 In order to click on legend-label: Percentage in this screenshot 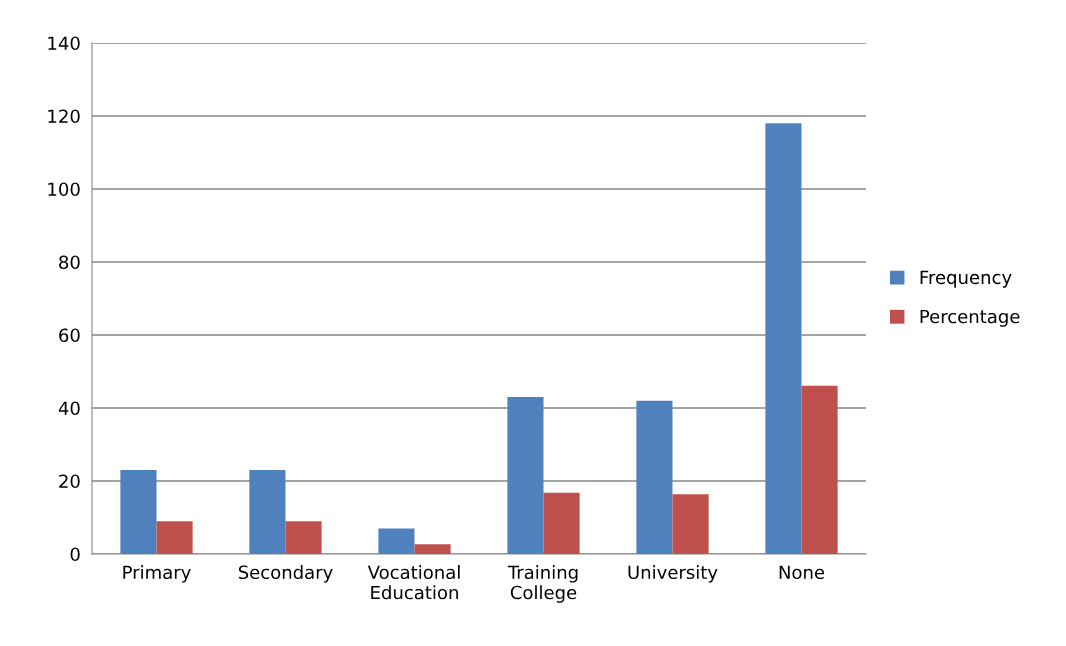, I will do `click(970, 318)`.